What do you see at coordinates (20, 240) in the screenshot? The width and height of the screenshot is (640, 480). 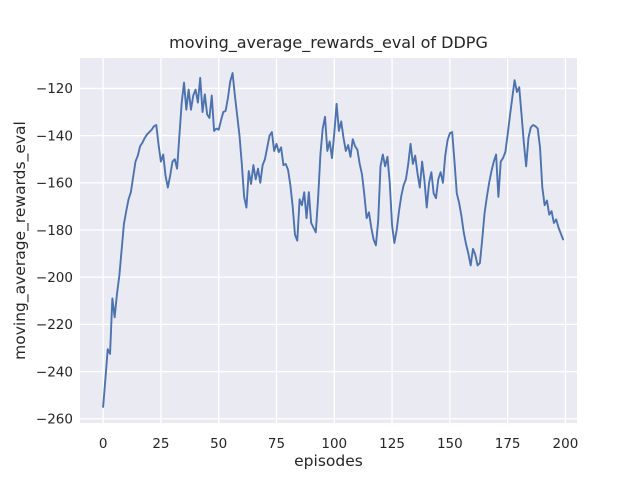 I see `y-axis-label: moving_average_rewards_eval` at bounding box center [20, 240].